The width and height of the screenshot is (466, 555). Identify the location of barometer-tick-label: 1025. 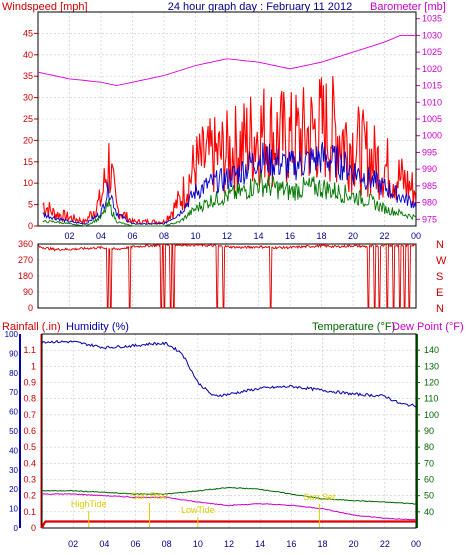
(432, 52).